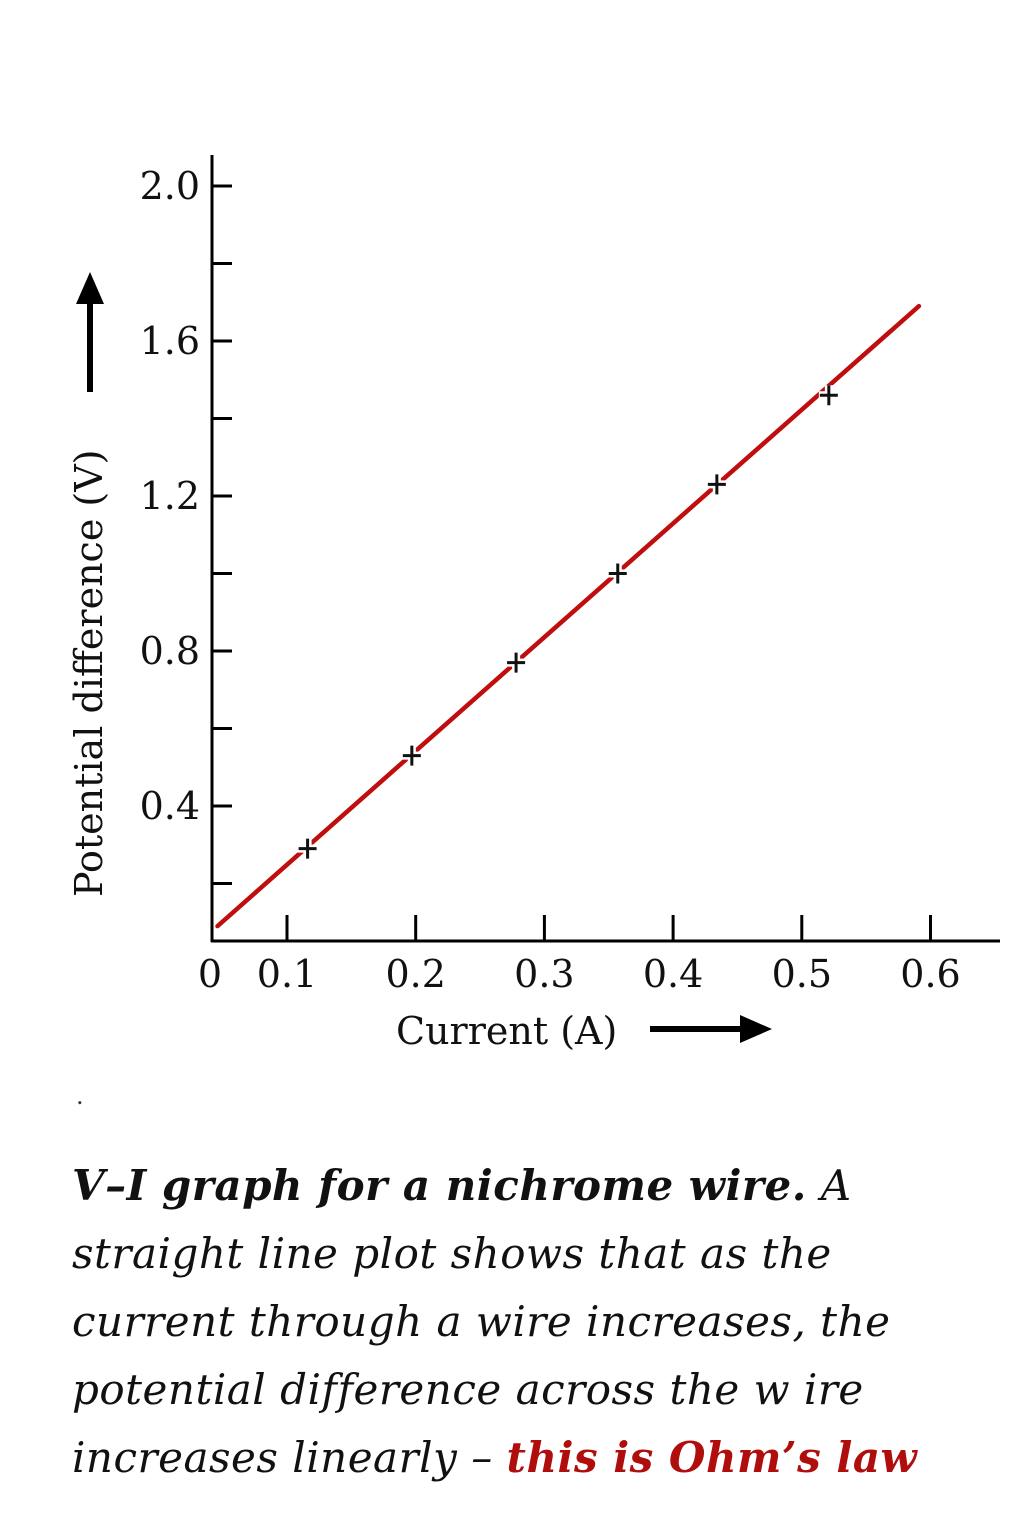 This screenshot has height=1536, width=1024. What do you see at coordinates (712, 1457) in the screenshot?
I see `caption-highlight: this is Ohm’s law` at bounding box center [712, 1457].